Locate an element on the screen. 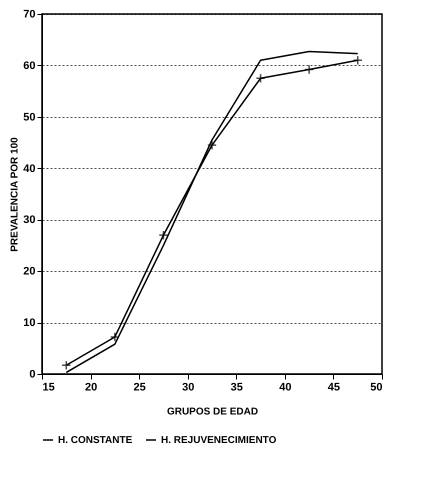 The width and height of the screenshot is (426, 483). y-tick-label: 0 is located at coordinates (32, 374).